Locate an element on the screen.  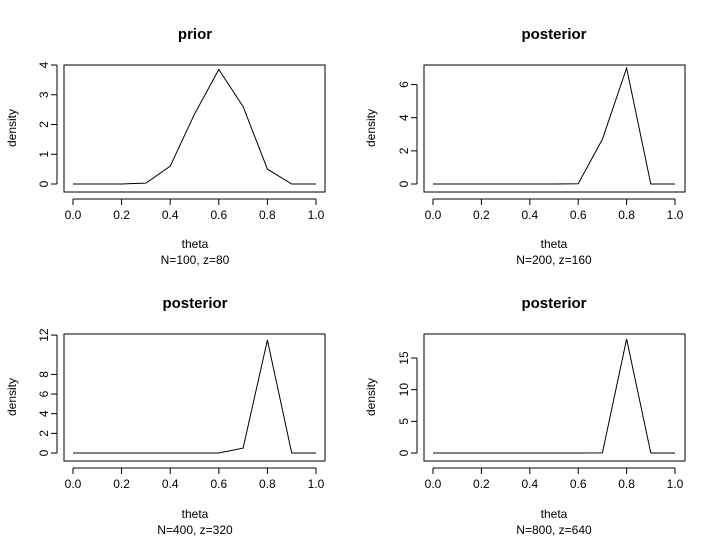
panel-3-x-axis: 0.0 0.2 0.4 0.6 0.8 1.0 is located at coordinates (195, 479).